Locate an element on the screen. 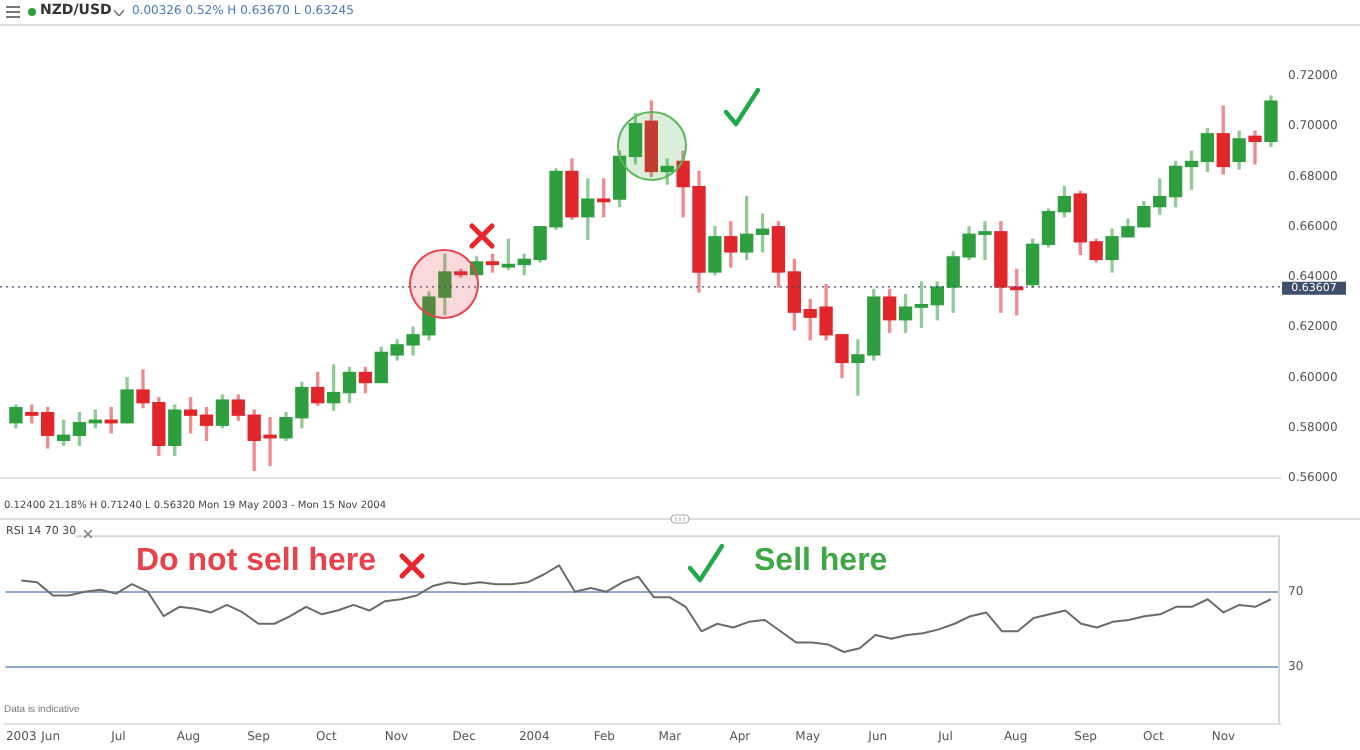 The height and width of the screenshot is (750, 1360). candlestick is located at coordinates (1255, 147).